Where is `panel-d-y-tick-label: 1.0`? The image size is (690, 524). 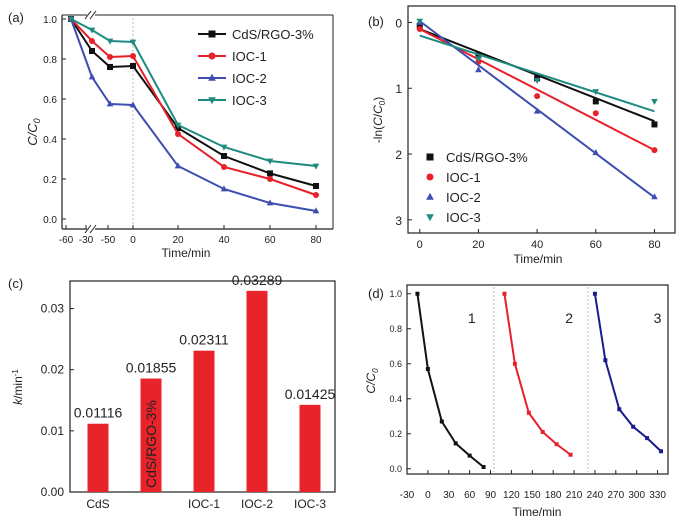
panel-d-y-tick-label: 1.0 is located at coordinates (395, 294).